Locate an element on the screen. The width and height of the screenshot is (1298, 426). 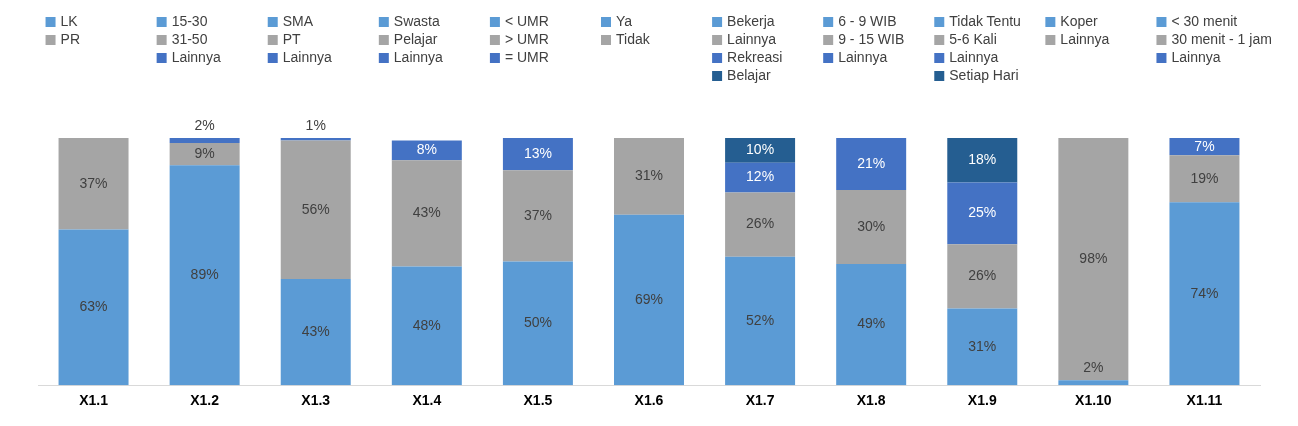
data-label: 52% is located at coordinates (760, 319).